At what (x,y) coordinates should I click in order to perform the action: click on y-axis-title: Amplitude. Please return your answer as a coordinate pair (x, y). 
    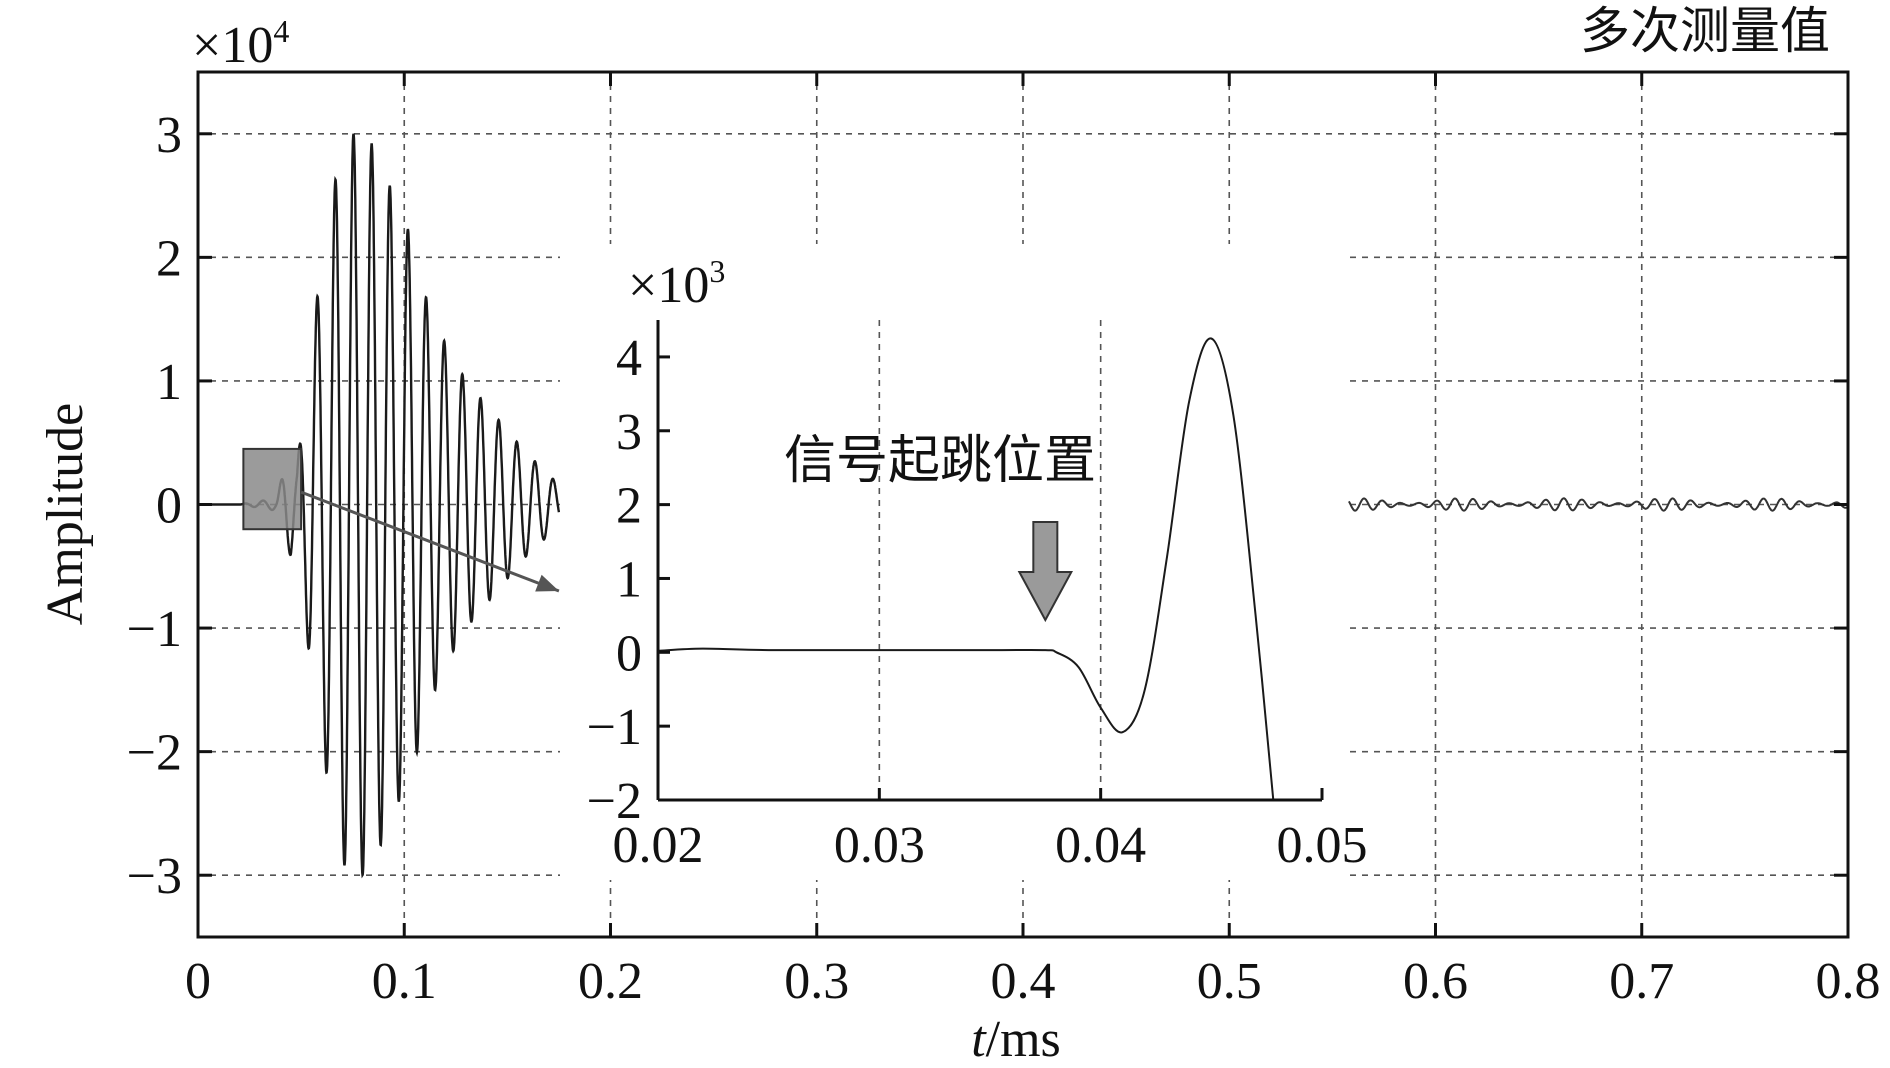
    Looking at the image, I should click on (65, 514).